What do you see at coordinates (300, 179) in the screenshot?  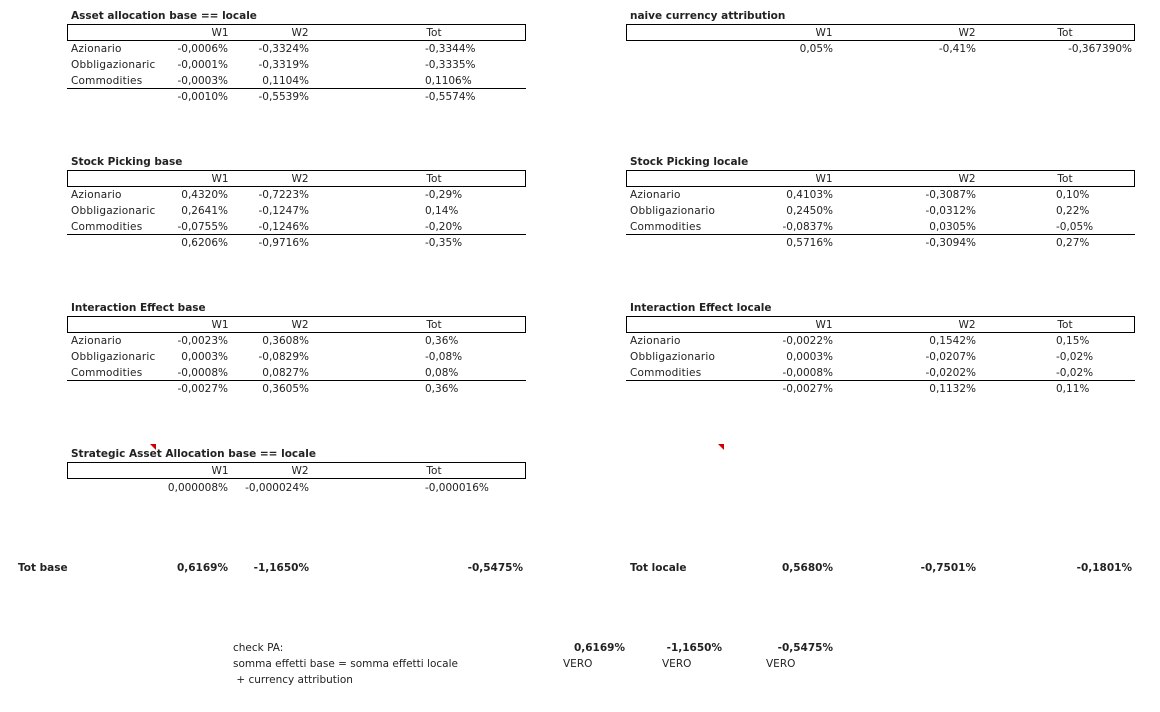 I see `sp-base-col-w2: W2` at bounding box center [300, 179].